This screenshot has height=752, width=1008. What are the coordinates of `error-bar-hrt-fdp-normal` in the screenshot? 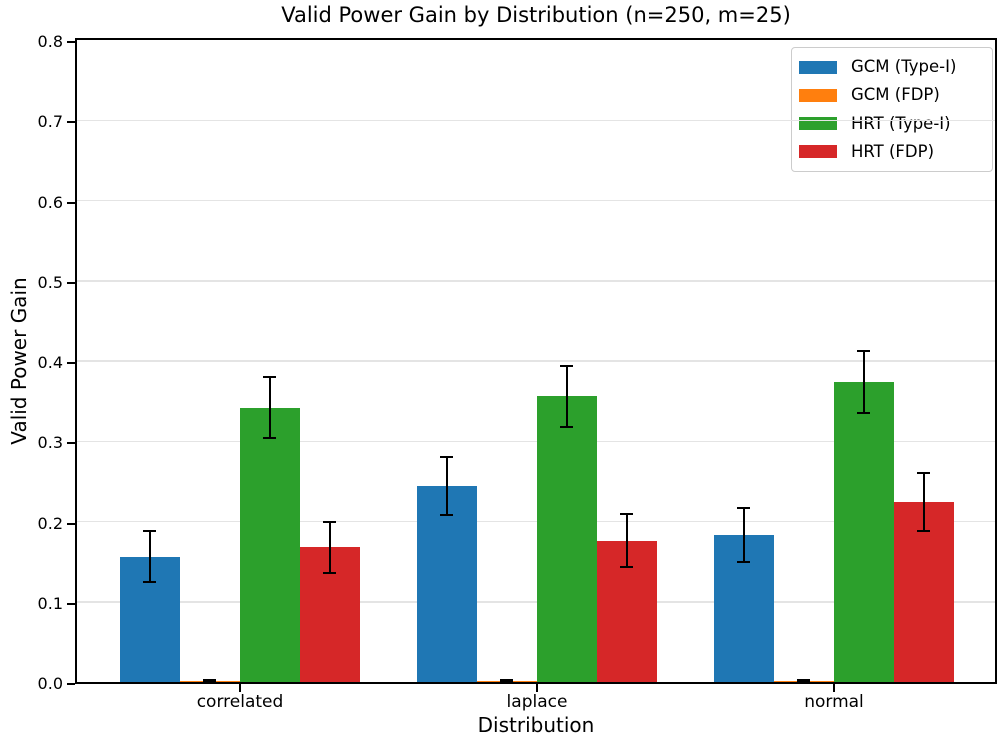 It's located at (924, 502).